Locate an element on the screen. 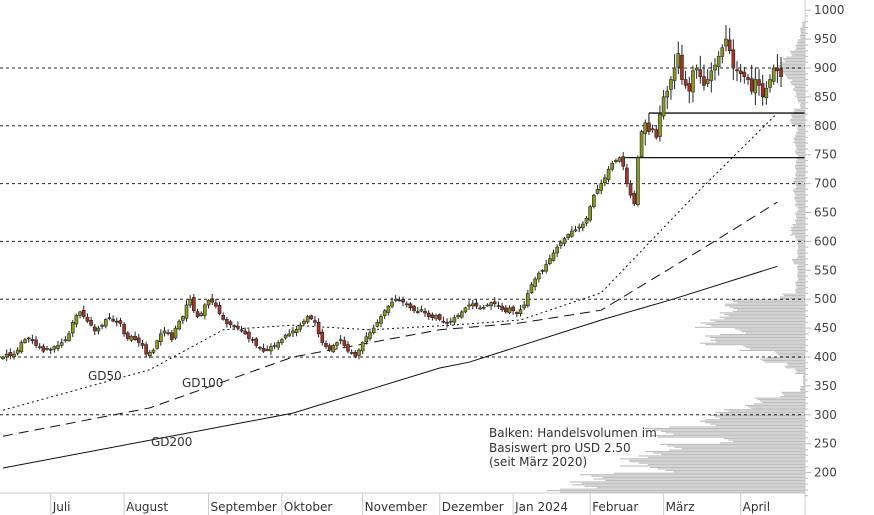 This screenshot has width=874, height=515. volume-note-line-3: (seit März 2020) is located at coordinates (538, 462).